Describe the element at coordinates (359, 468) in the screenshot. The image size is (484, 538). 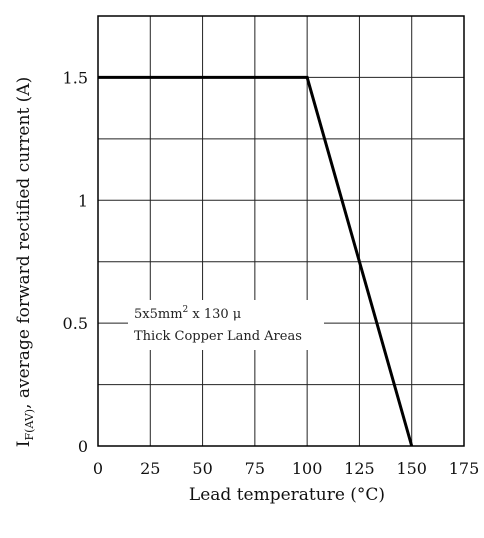
I see `x-tick-label: 125` at that location.